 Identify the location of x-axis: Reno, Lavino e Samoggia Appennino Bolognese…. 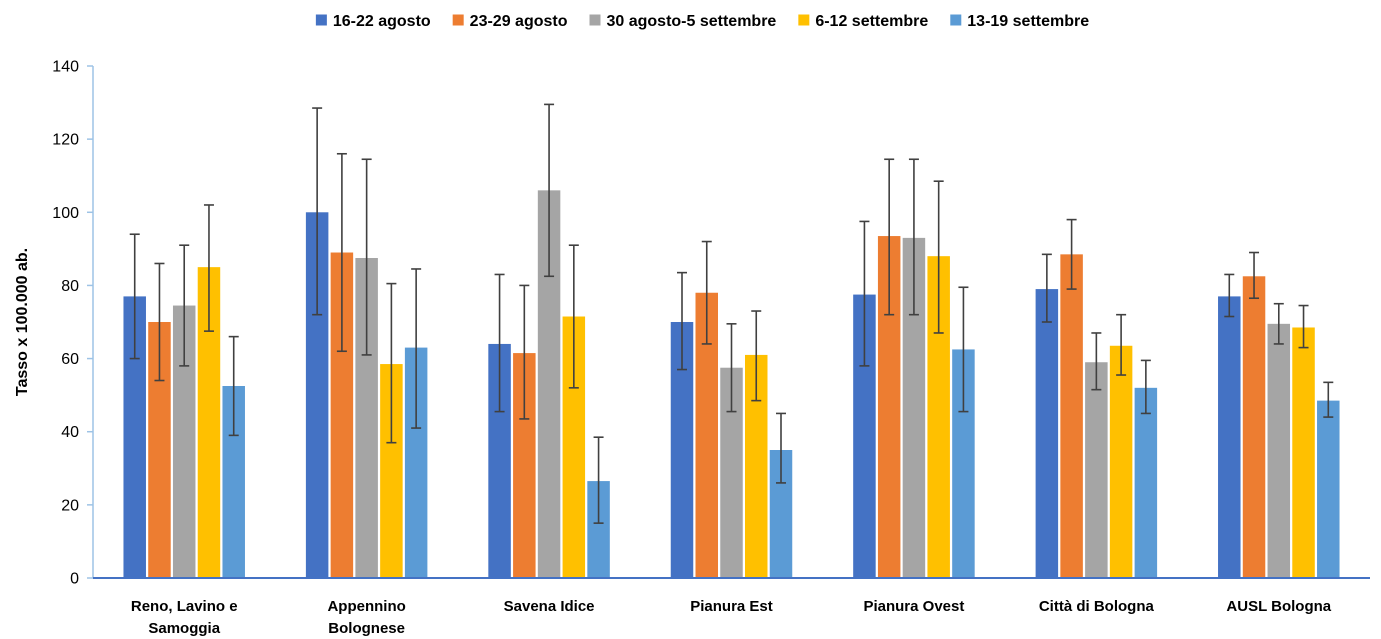
(731, 607).